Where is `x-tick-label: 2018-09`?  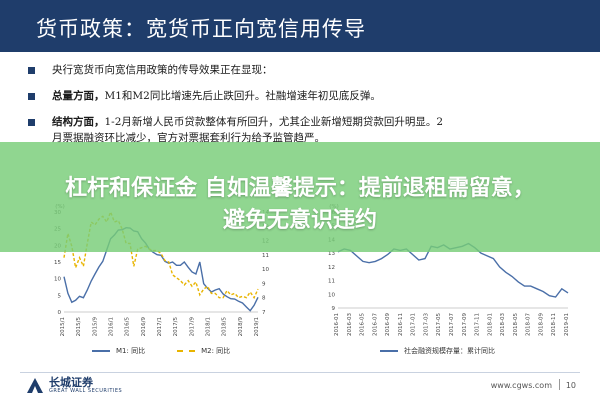
x-tick-label: 2018-09 is located at coordinates (541, 324).